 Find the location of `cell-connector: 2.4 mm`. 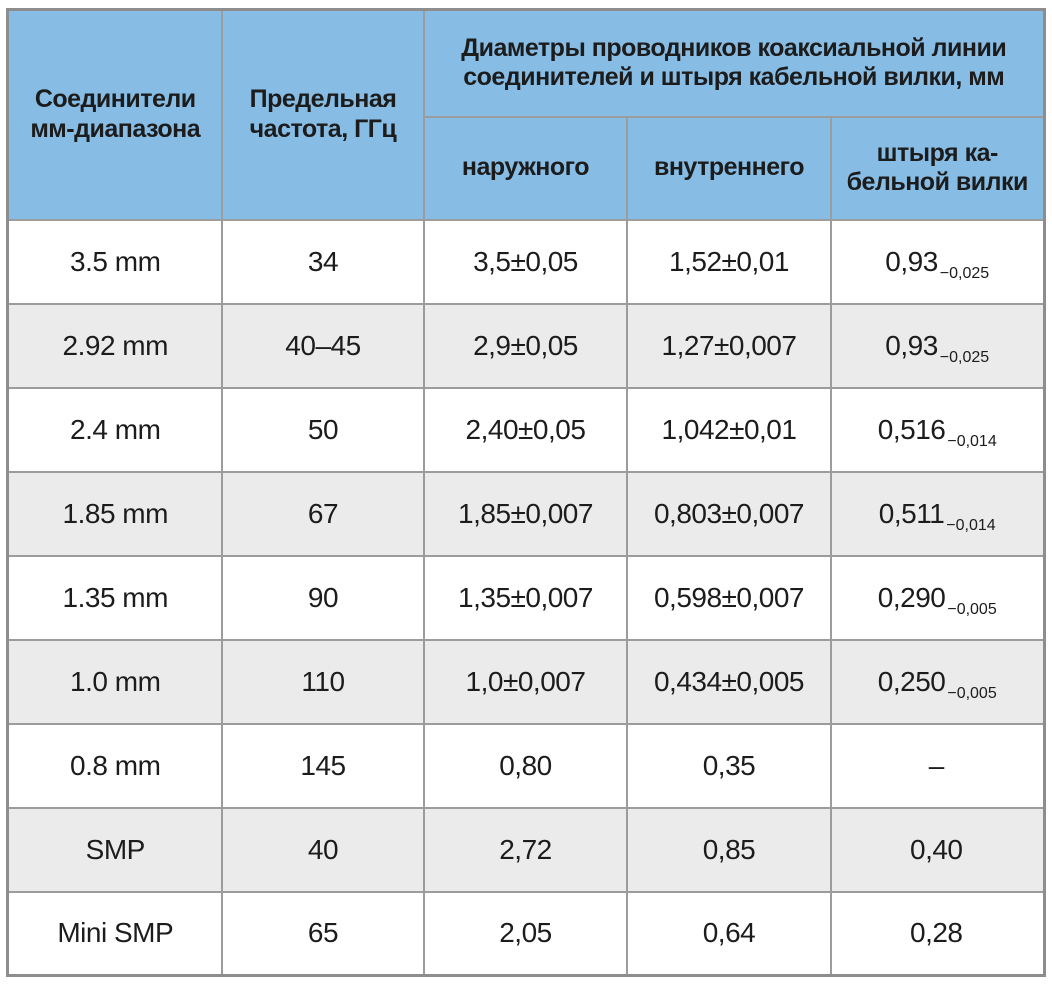

cell-connector: 2.4 mm is located at coordinates (114, 429).